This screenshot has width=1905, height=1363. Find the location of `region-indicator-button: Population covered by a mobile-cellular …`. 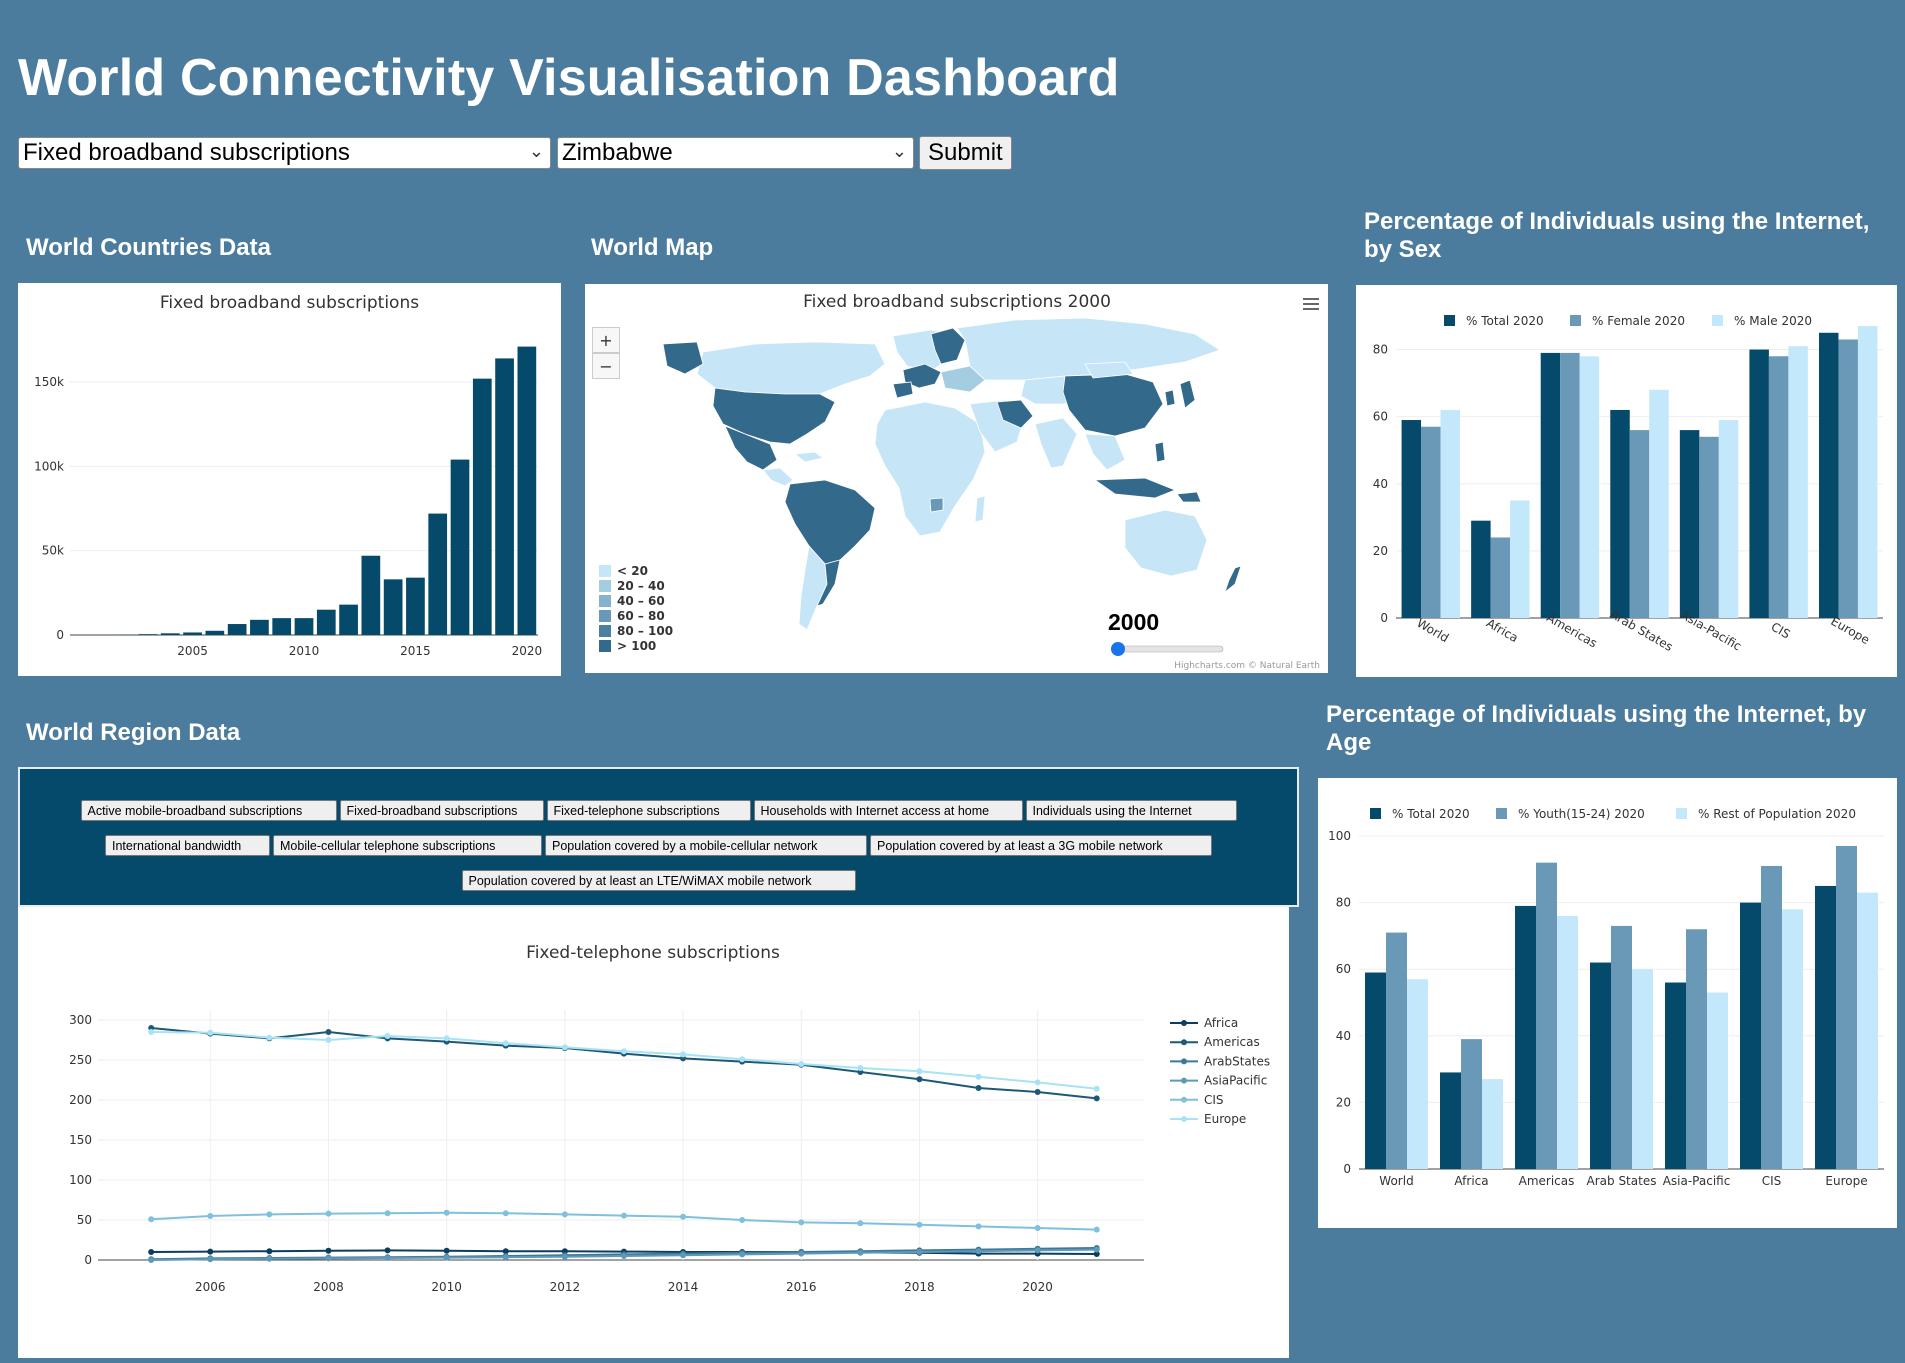

region-indicator-button: Population covered by a mobile-cellular … is located at coordinates (706, 845).